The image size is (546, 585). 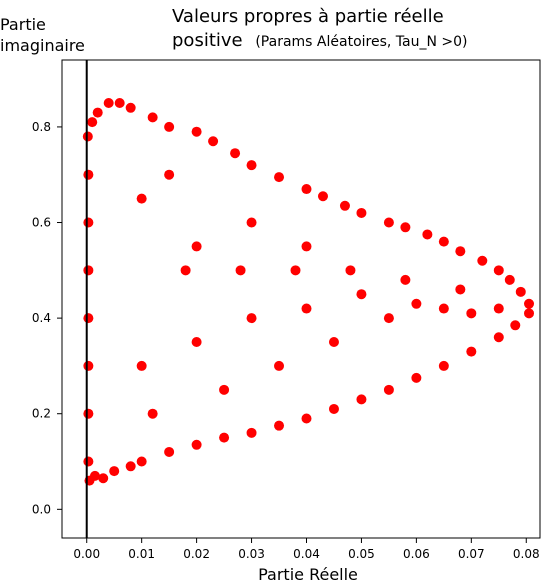 What do you see at coordinates (416, 554) in the screenshot?
I see `x-tick-label: 0.06` at bounding box center [416, 554].